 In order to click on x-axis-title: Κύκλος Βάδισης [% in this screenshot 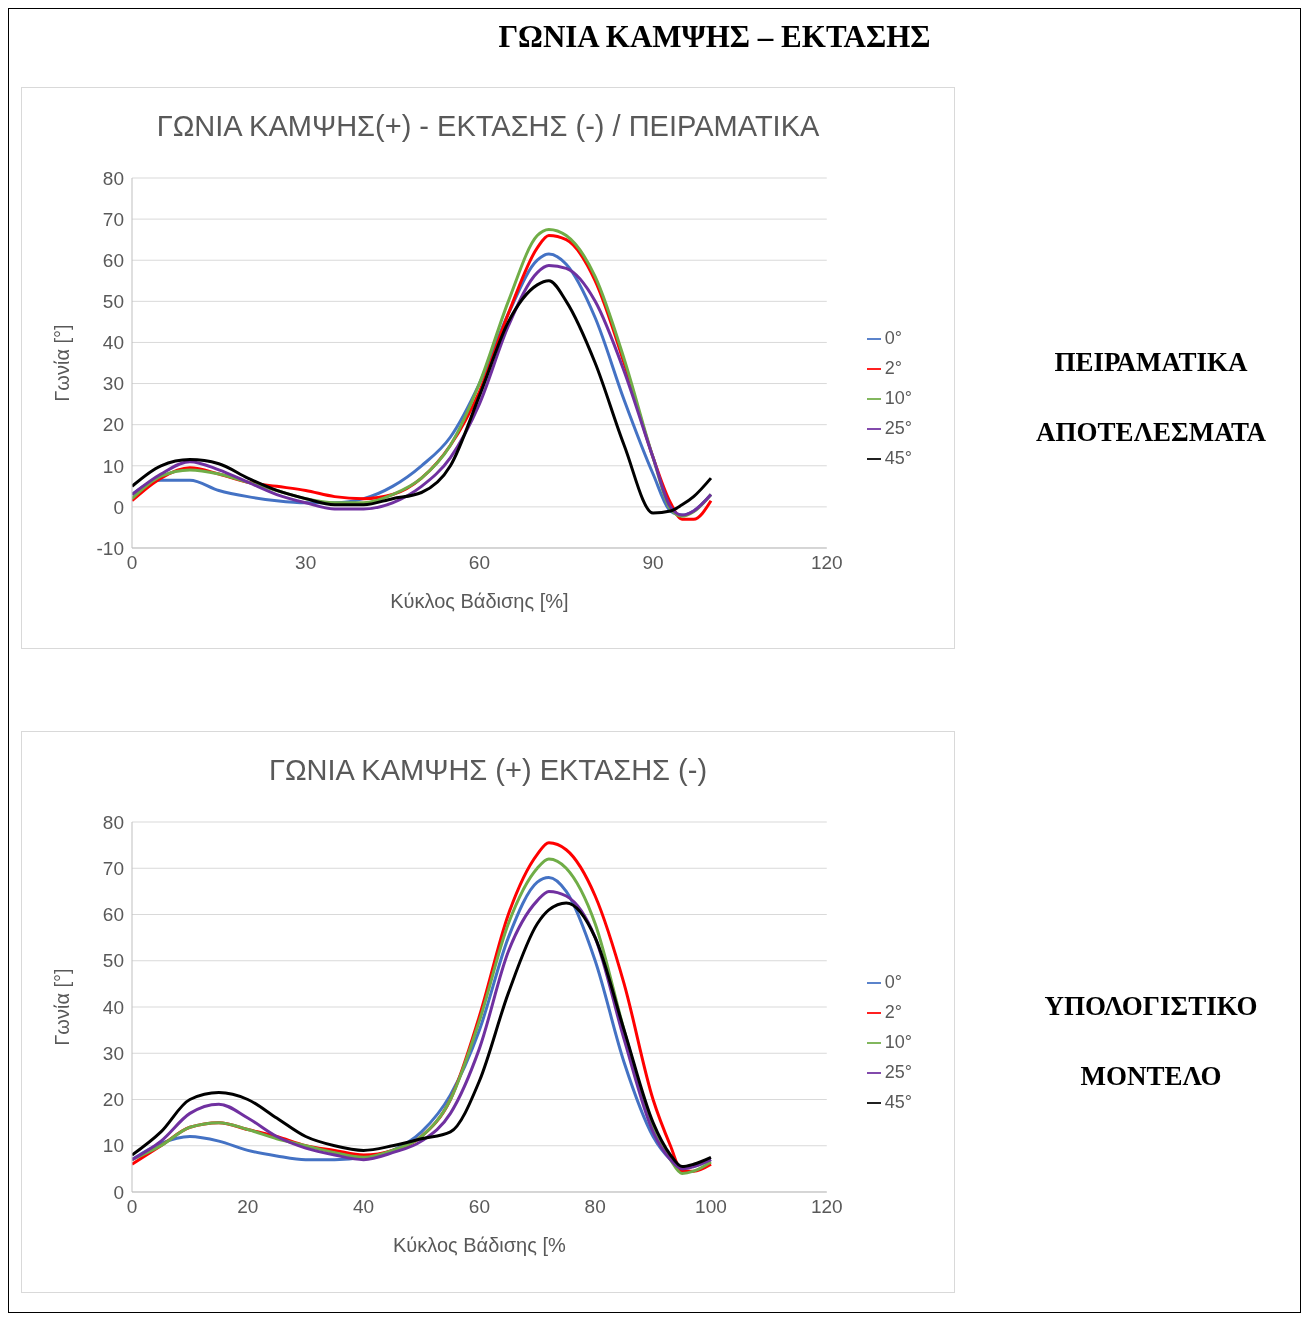, I will do `click(479, 1245)`.